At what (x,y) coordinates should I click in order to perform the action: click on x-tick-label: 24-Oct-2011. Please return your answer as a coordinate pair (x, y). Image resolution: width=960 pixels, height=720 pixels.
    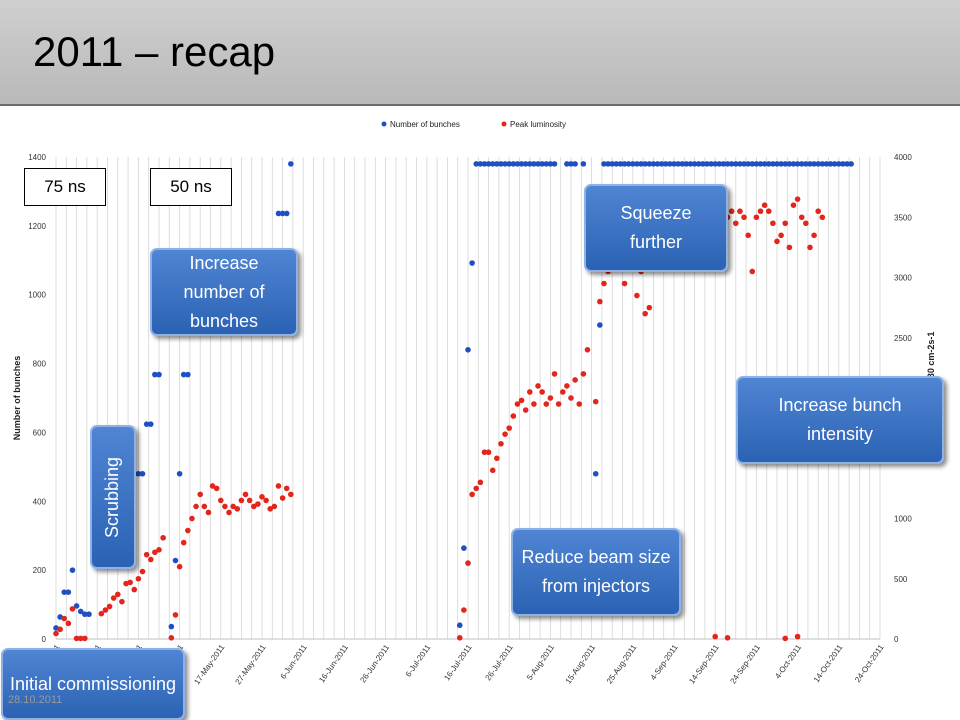
    Looking at the image, I should click on (869, 664).